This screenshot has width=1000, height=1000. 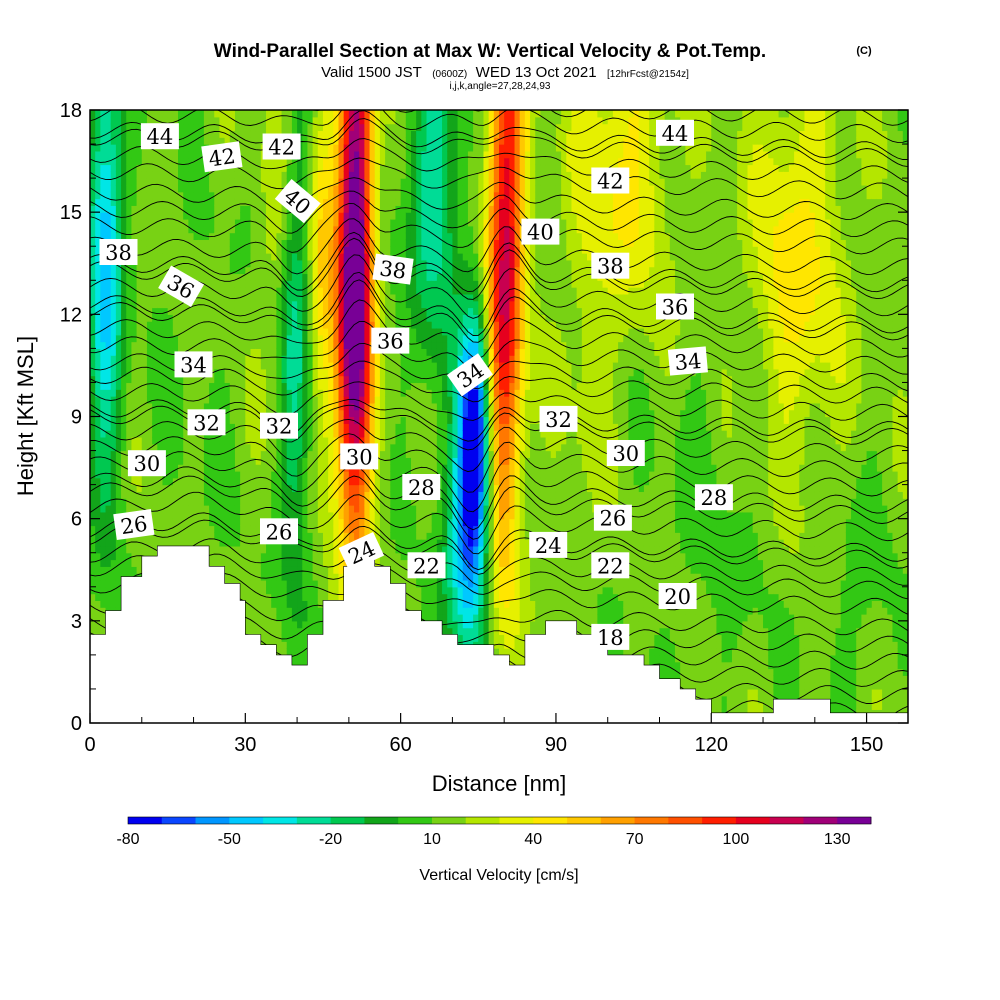 I want to click on valid-time: Valid 1500 JST, so click(x=371, y=72).